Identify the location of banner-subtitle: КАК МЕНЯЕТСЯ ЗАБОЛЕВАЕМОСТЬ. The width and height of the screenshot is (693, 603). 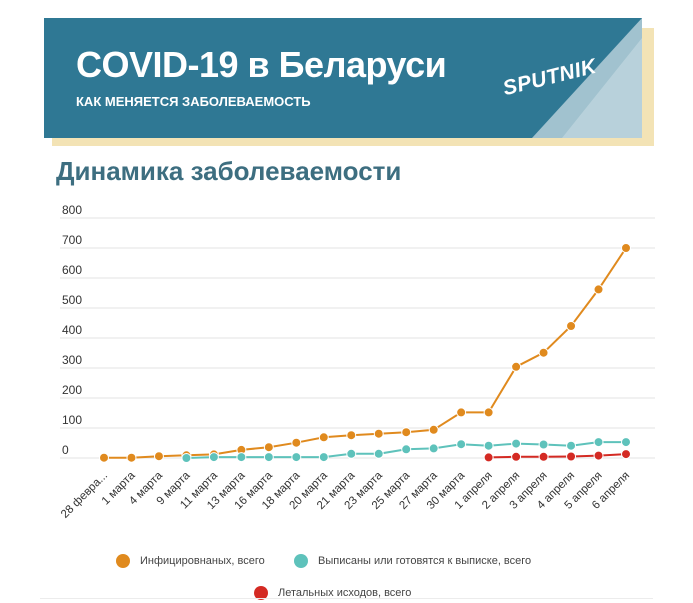
(193, 101).